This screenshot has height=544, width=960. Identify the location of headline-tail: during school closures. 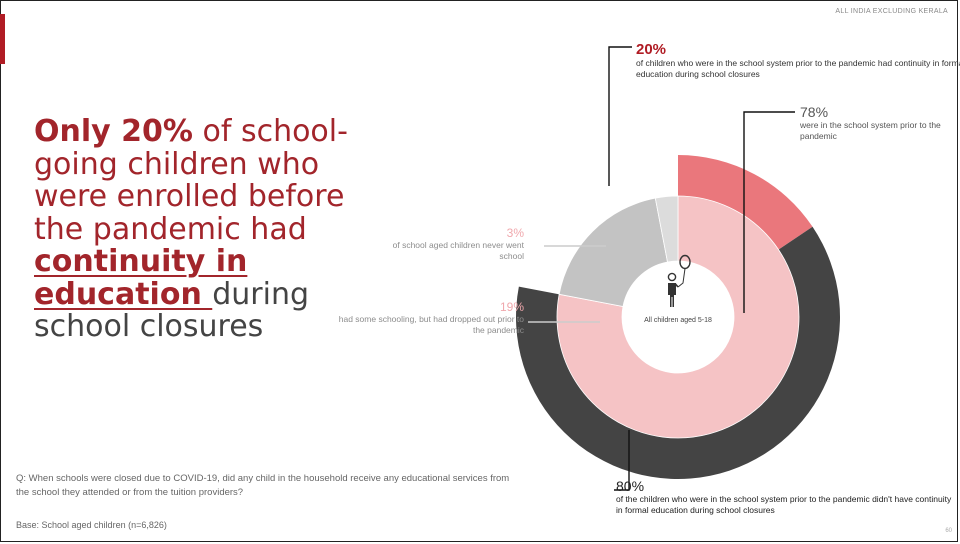
(172, 310).